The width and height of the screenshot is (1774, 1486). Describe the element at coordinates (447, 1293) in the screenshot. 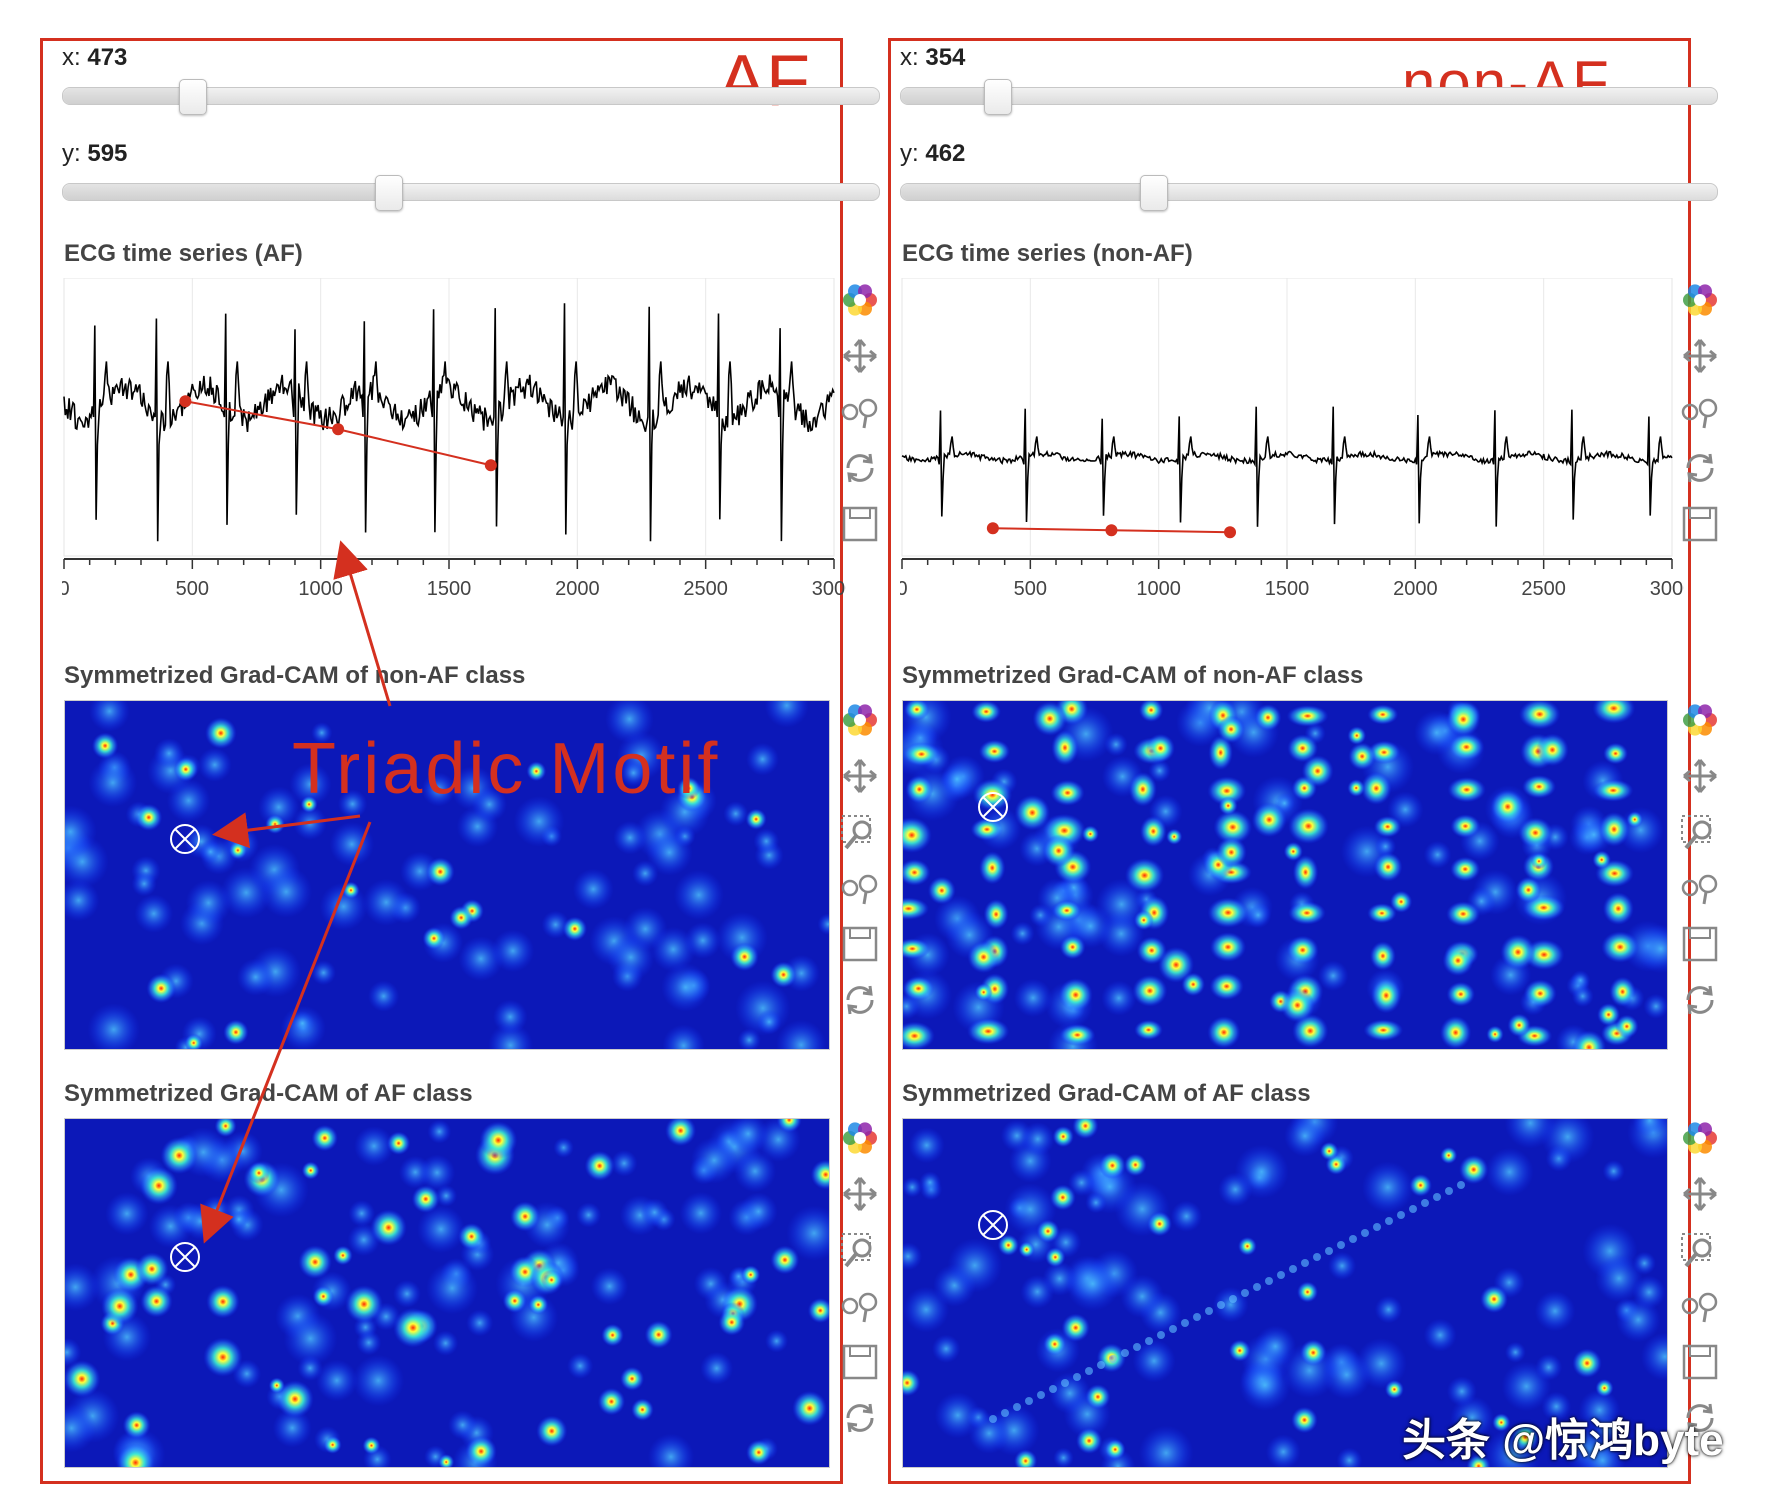

I see `gradcam-af-heatmap` at that location.